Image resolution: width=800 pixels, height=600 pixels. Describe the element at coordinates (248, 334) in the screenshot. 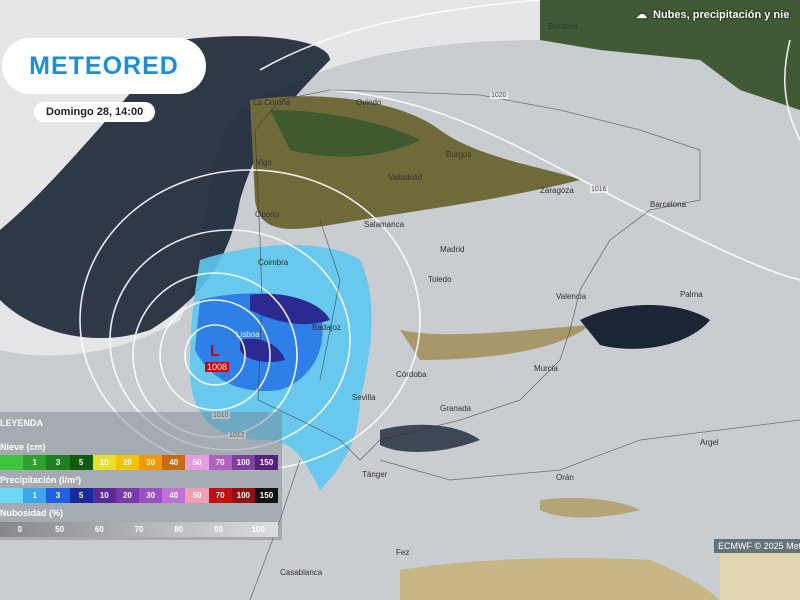

I see `city-label: Lisboa` at that location.